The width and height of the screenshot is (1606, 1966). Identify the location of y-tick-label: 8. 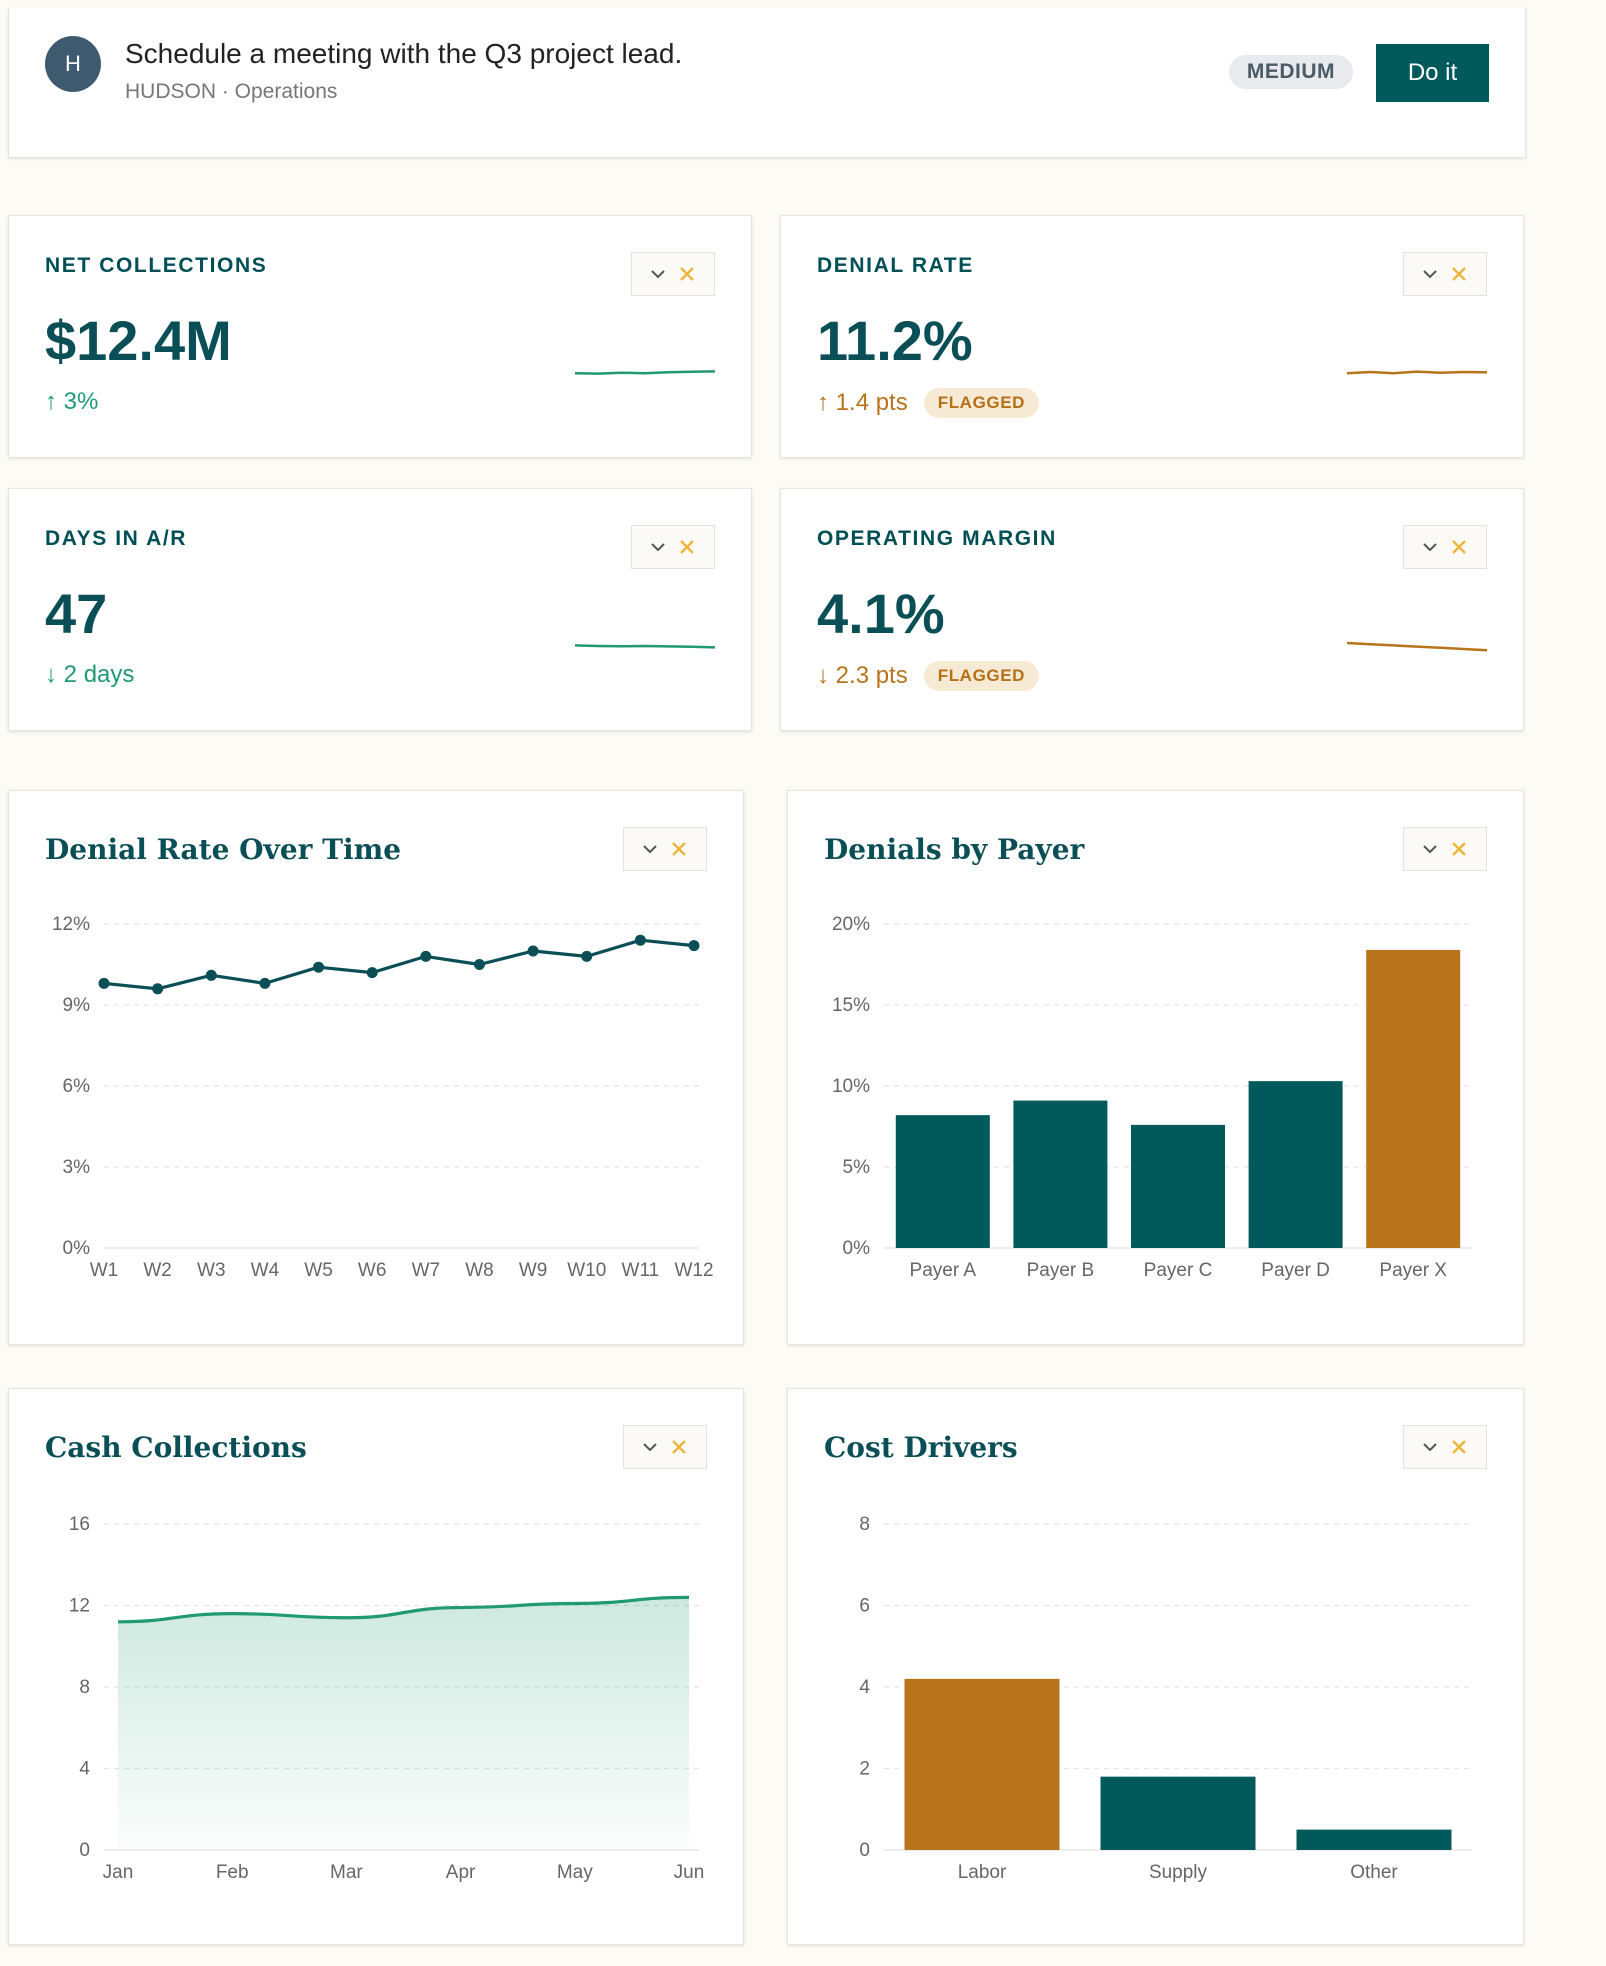
(864, 1524).